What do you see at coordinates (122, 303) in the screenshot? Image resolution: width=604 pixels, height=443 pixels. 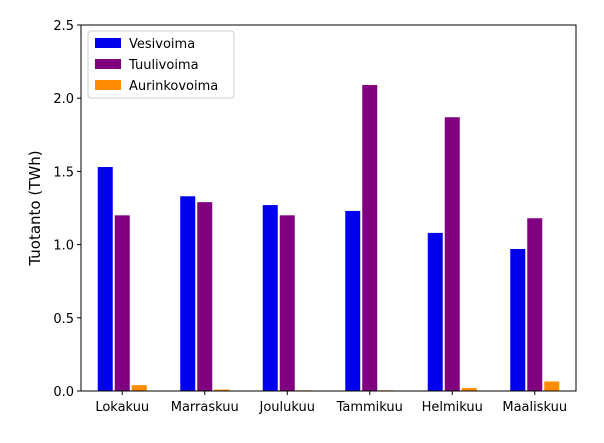 I see `bar-tuulivoima-lokakuu` at bounding box center [122, 303].